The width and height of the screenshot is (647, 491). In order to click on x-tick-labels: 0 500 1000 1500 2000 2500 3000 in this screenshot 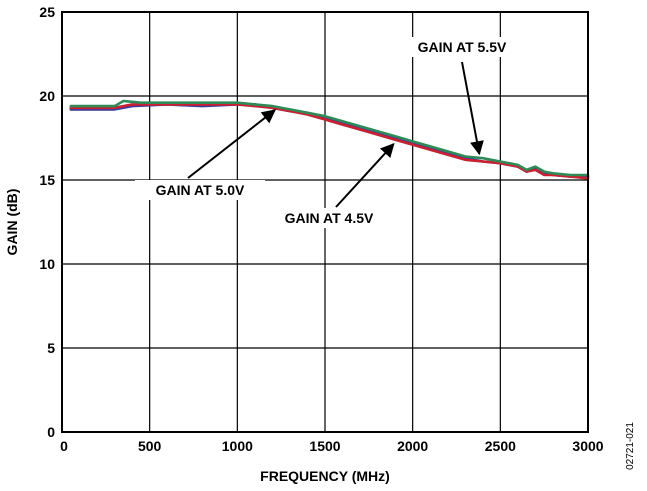, I will do `click(332, 446)`.